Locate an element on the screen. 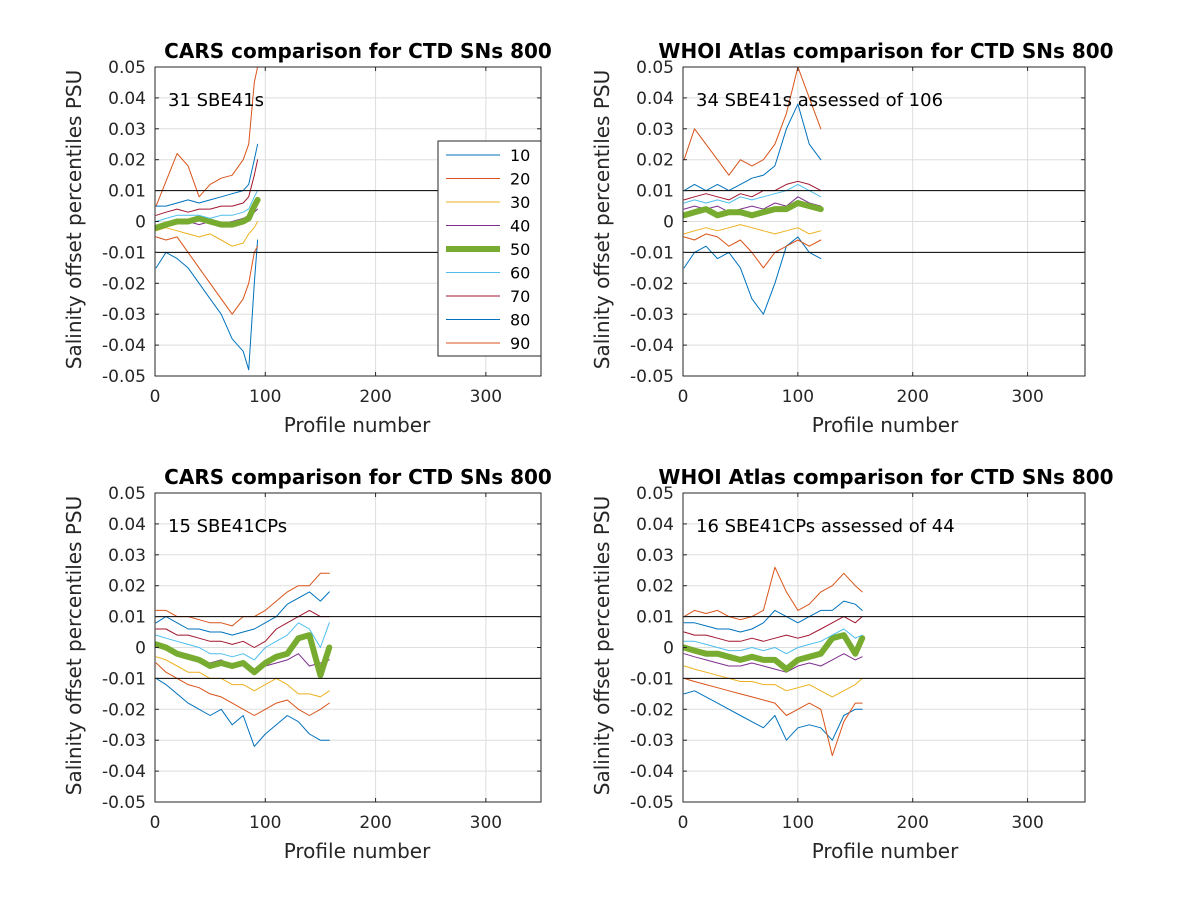 This screenshot has height=900, width=1200. legend: 10 20 30 40 50 60 70 80 90 is located at coordinates (489, 248).